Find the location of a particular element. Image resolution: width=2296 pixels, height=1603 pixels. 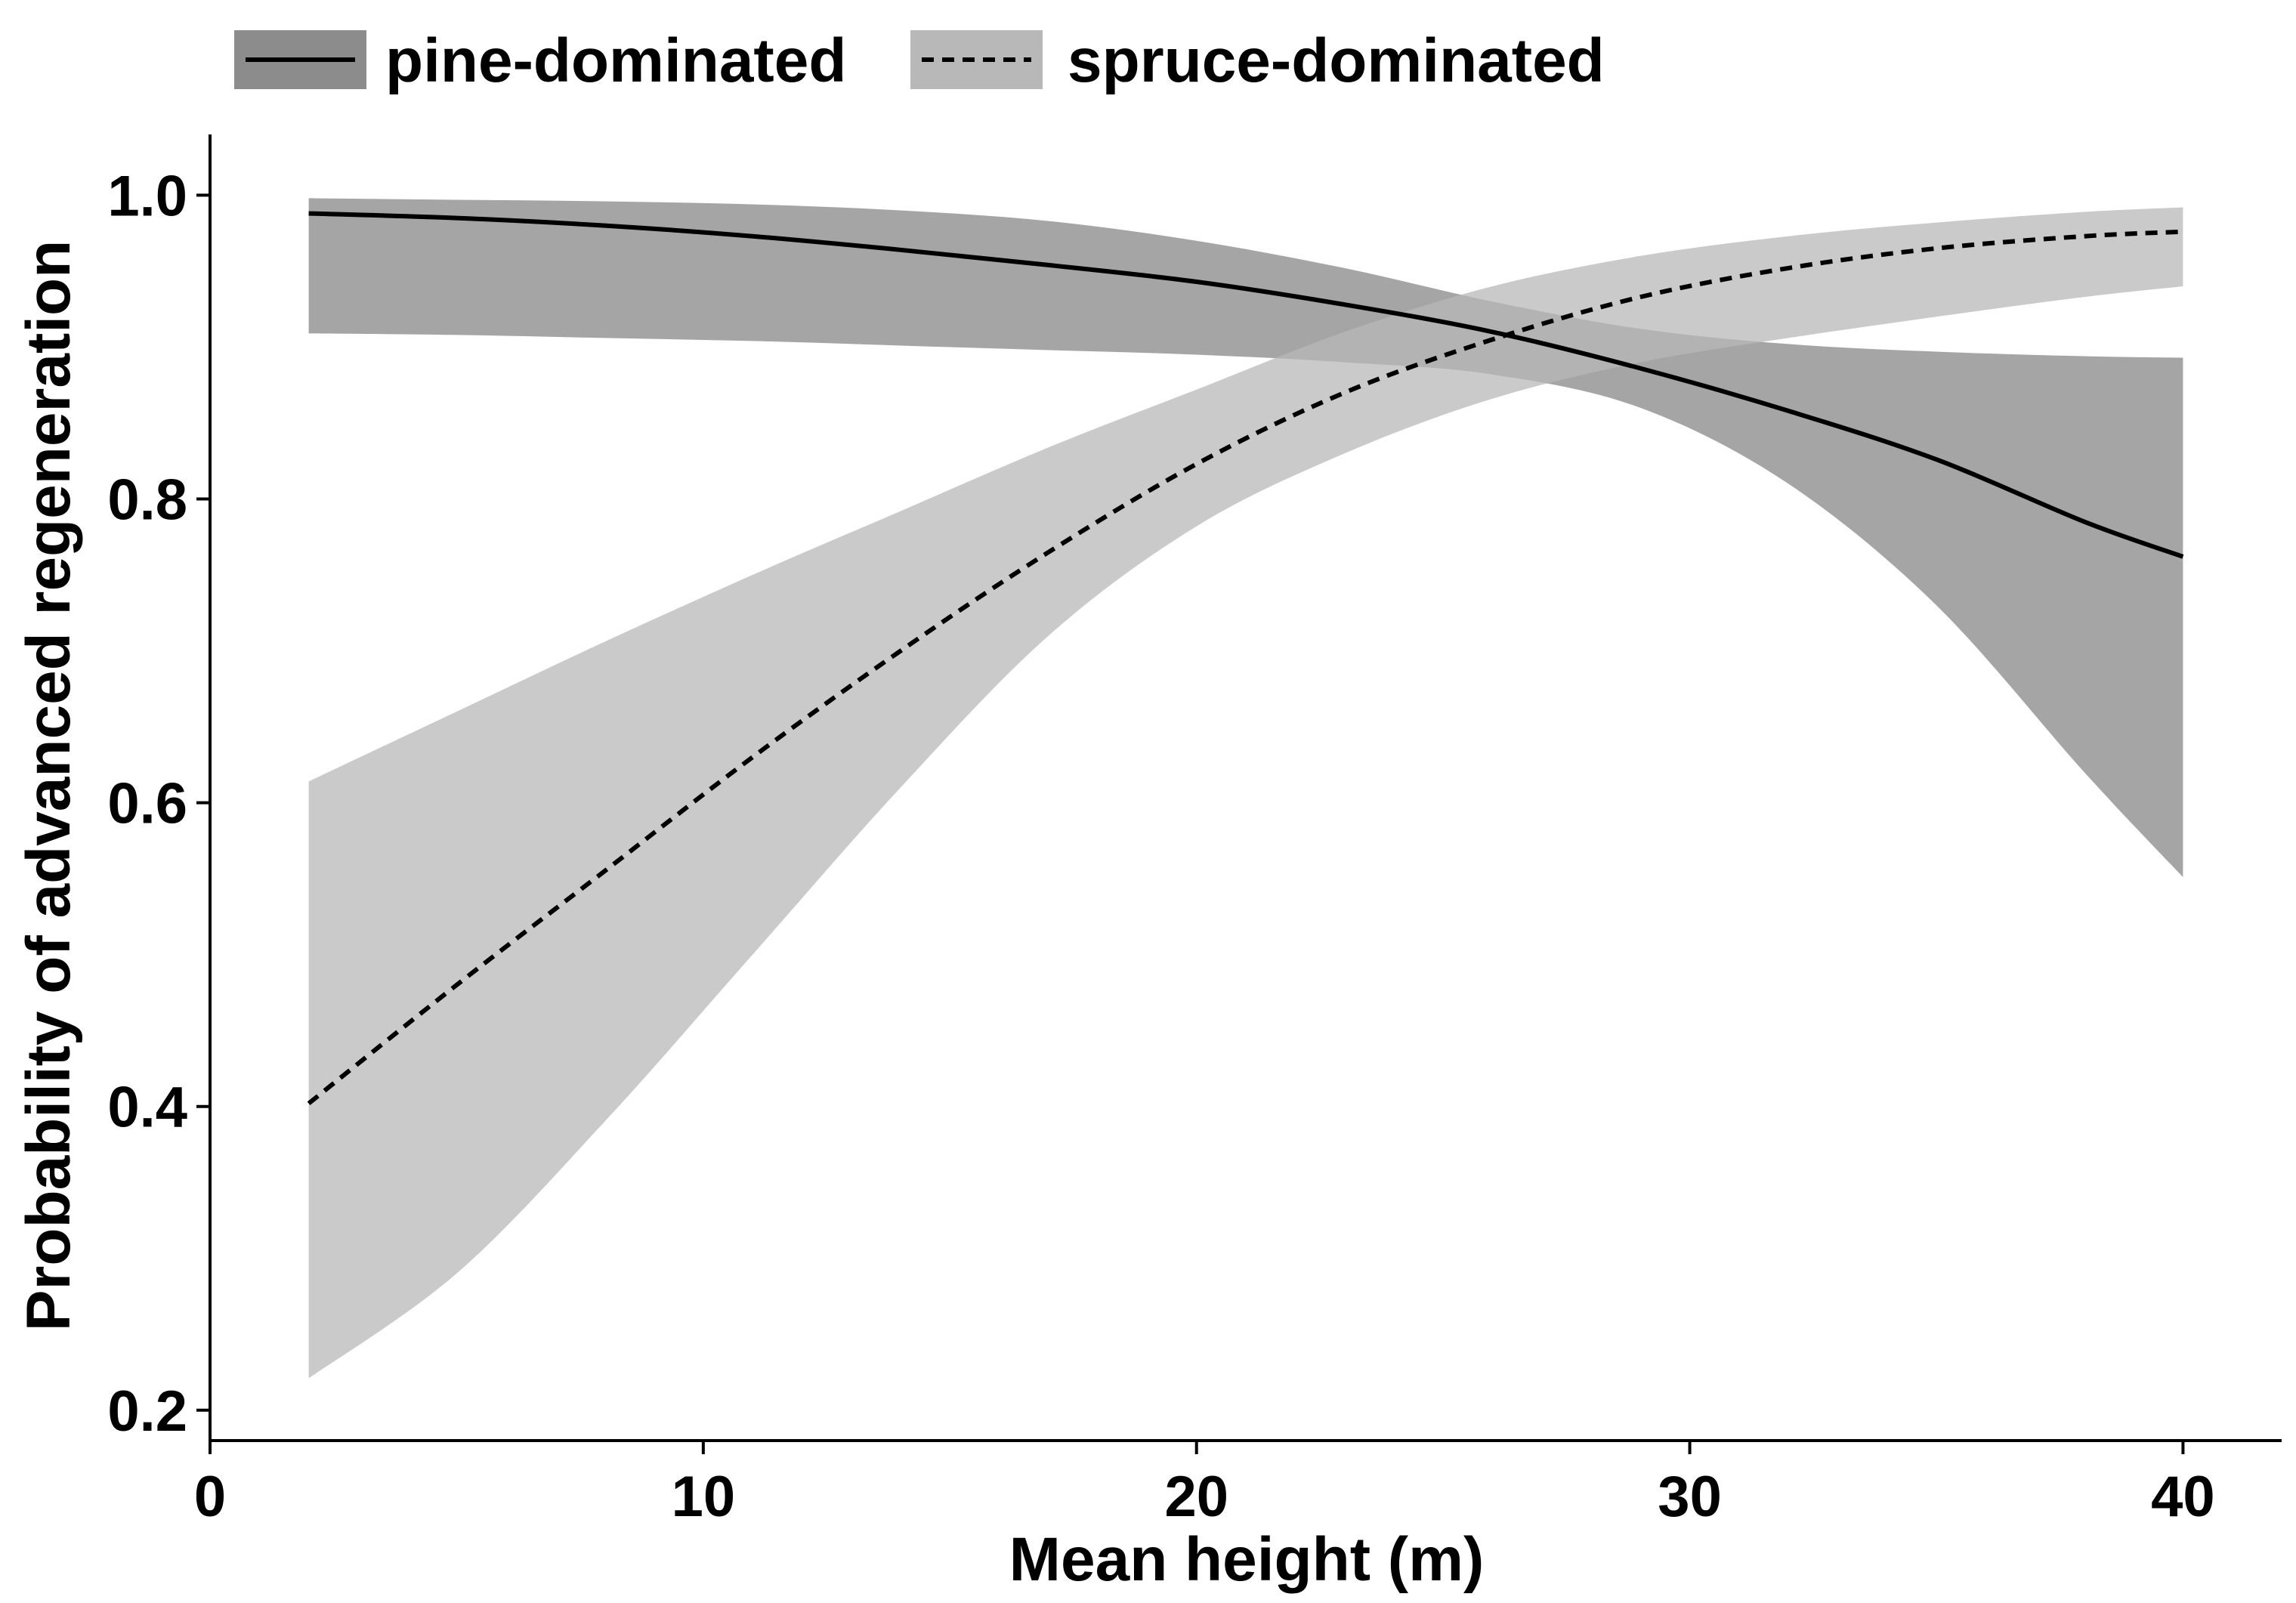

legend-label-pine: pine-dominated is located at coordinates (615, 60).